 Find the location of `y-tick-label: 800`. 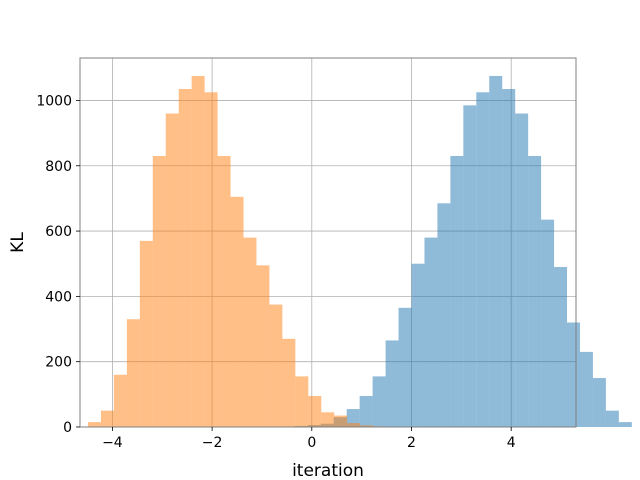

y-tick-label: 800 is located at coordinates (58, 167).